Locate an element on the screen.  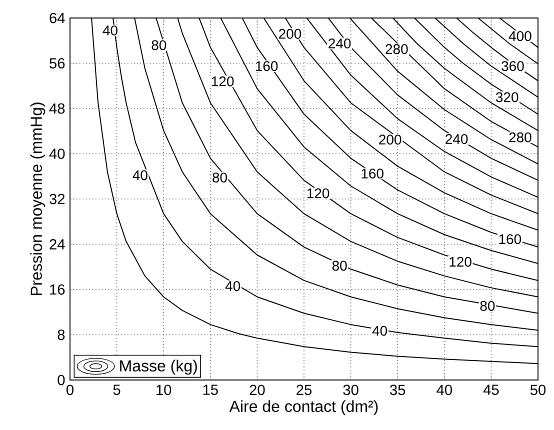
x-tick-label: 10 is located at coordinates (164, 390).